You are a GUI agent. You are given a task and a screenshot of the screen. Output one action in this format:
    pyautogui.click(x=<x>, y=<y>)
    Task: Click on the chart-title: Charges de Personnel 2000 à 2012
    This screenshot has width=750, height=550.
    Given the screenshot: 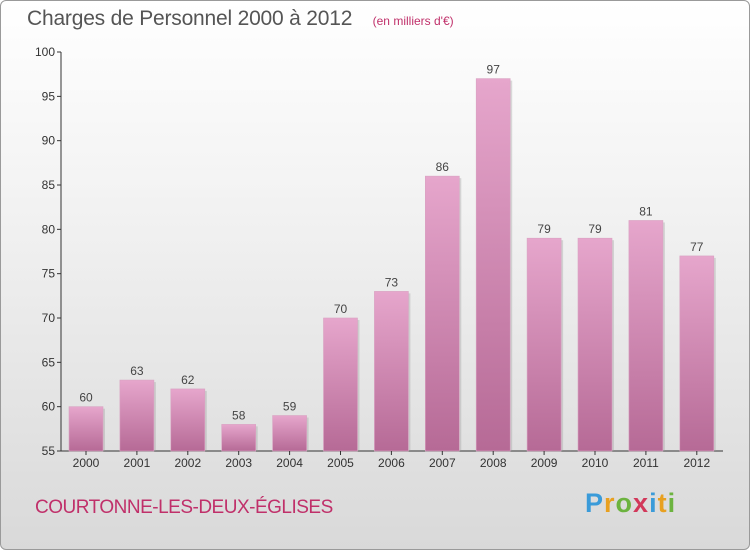 What is the action you would take?
    pyautogui.click(x=190, y=18)
    